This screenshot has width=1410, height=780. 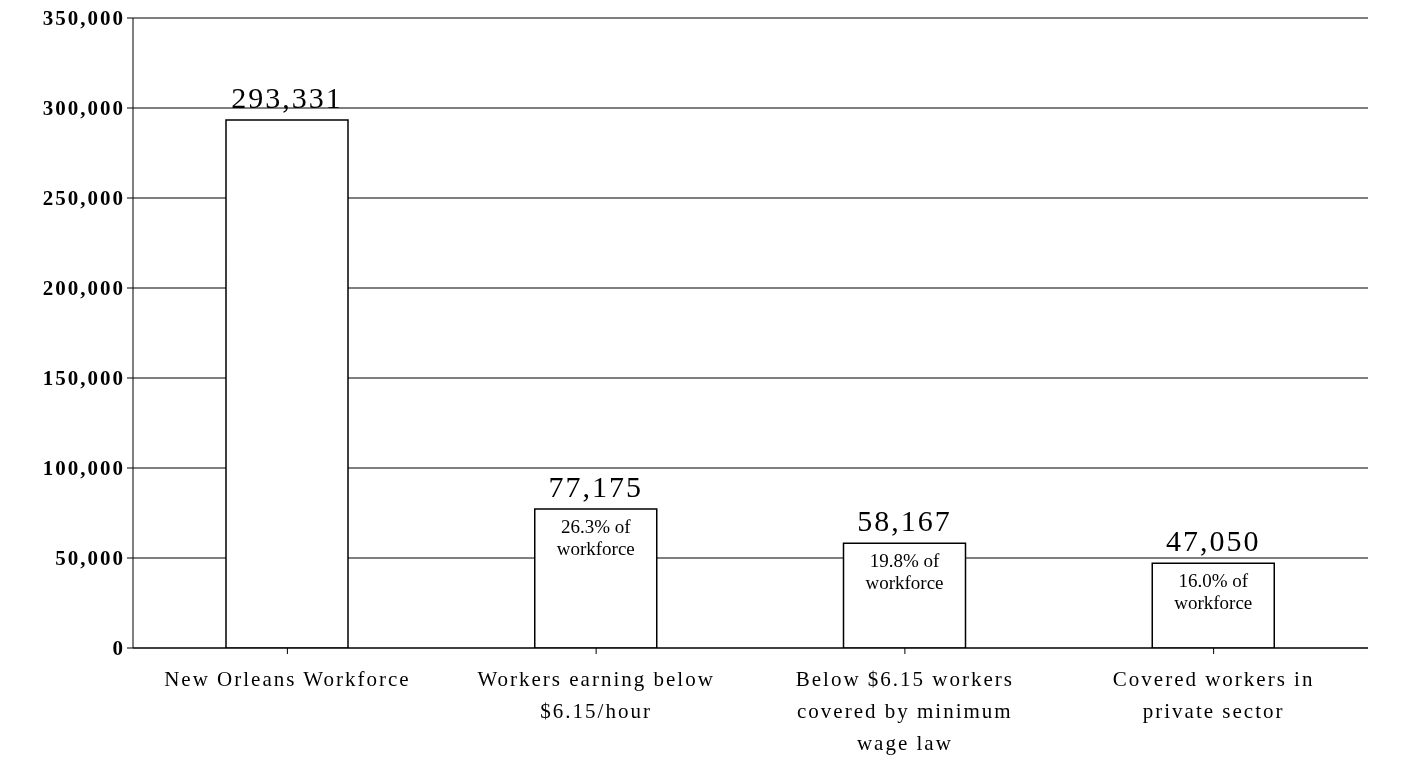 What do you see at coordinates (1213, 541) in the screenshot?
I see `data-label: 47,050` at bounding box center [1213, 541].